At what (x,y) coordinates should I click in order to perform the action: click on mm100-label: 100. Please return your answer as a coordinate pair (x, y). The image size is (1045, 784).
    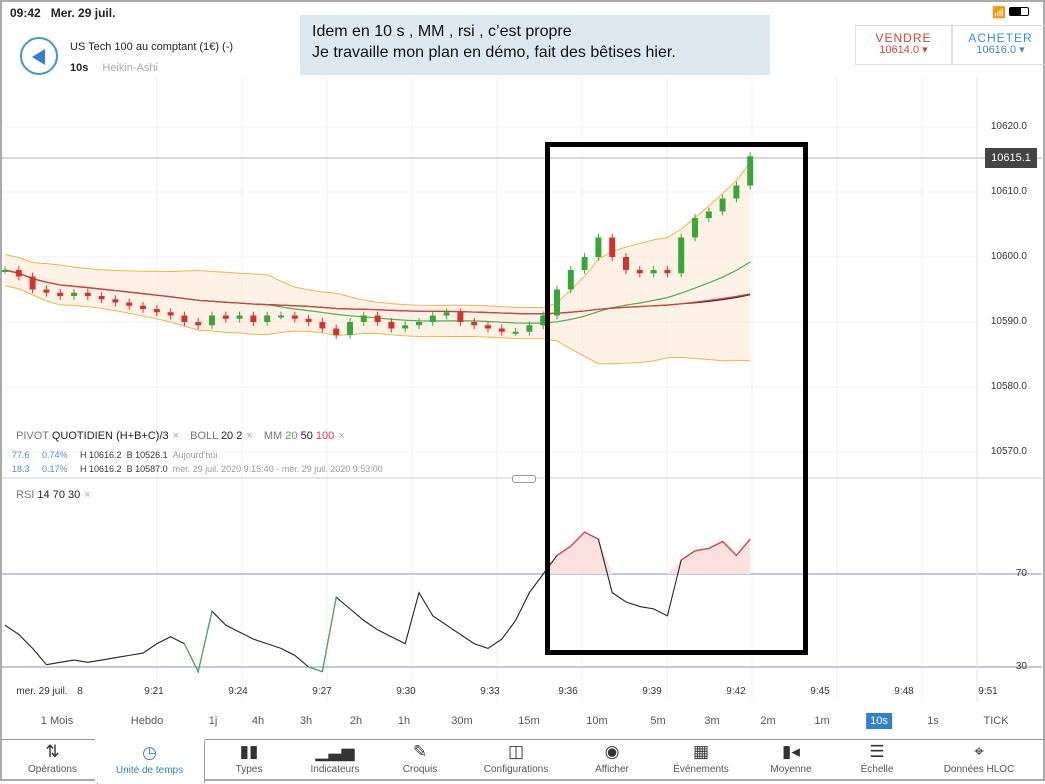
    Looking at the image, I should click on (325, 436).